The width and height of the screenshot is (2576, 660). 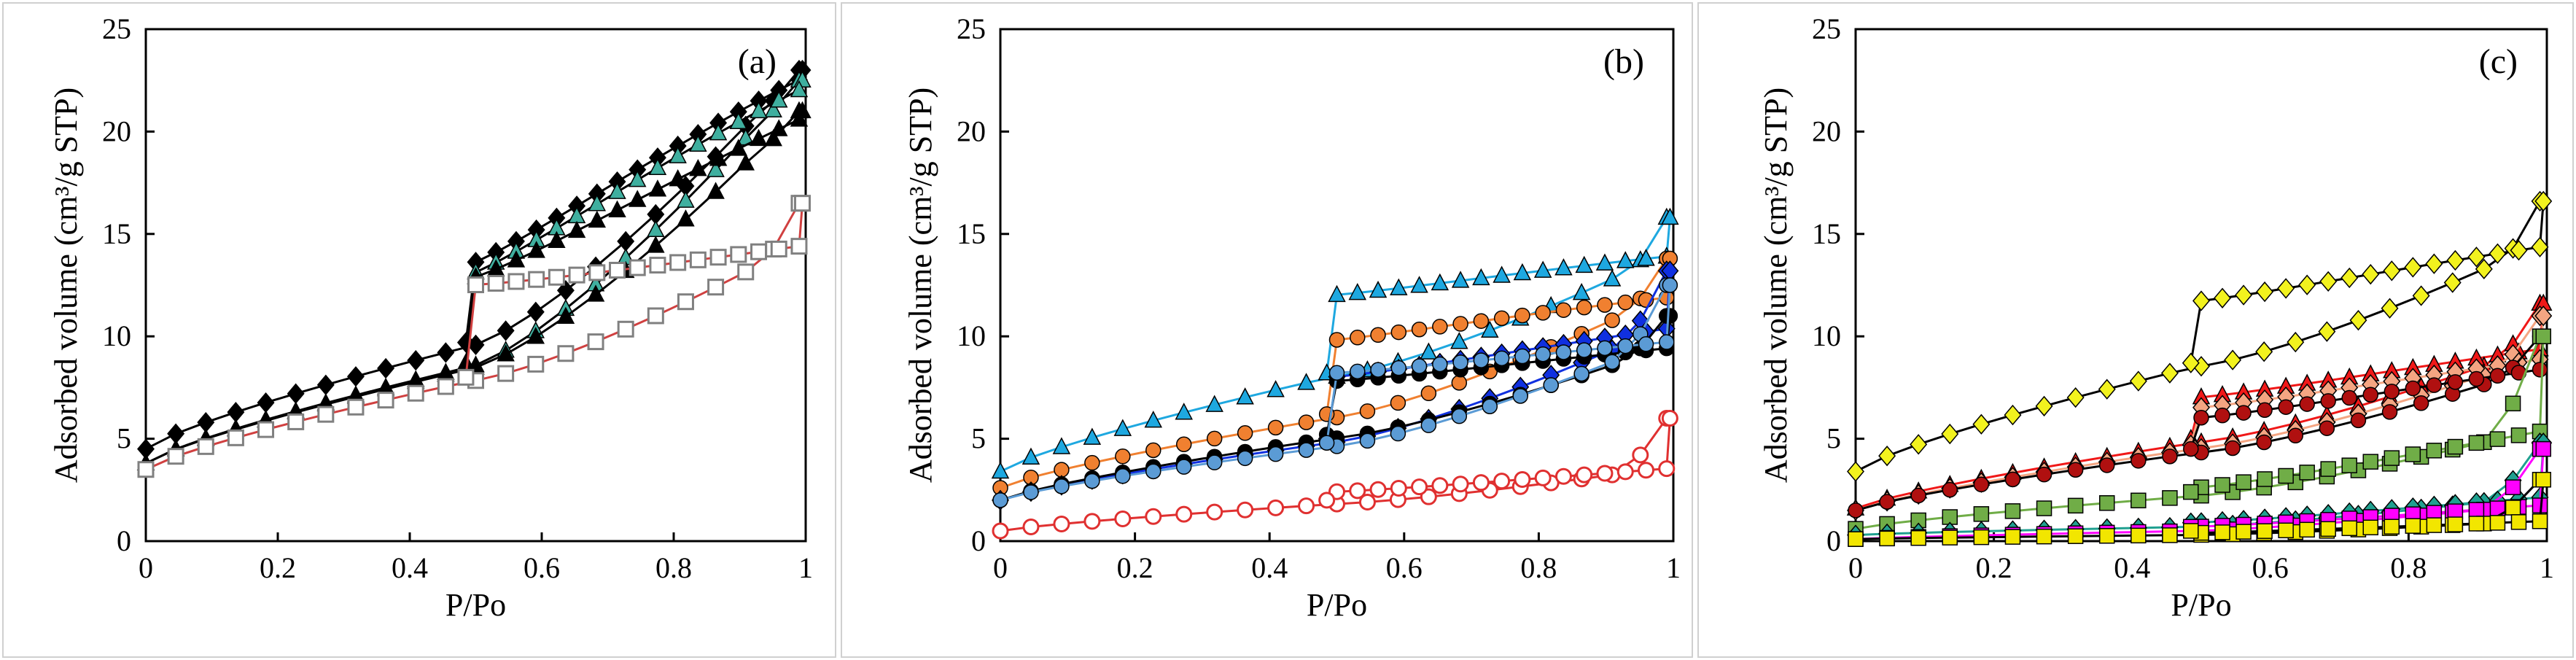 I want to click on y-tick-label: 10, so click(x=116, y=335).